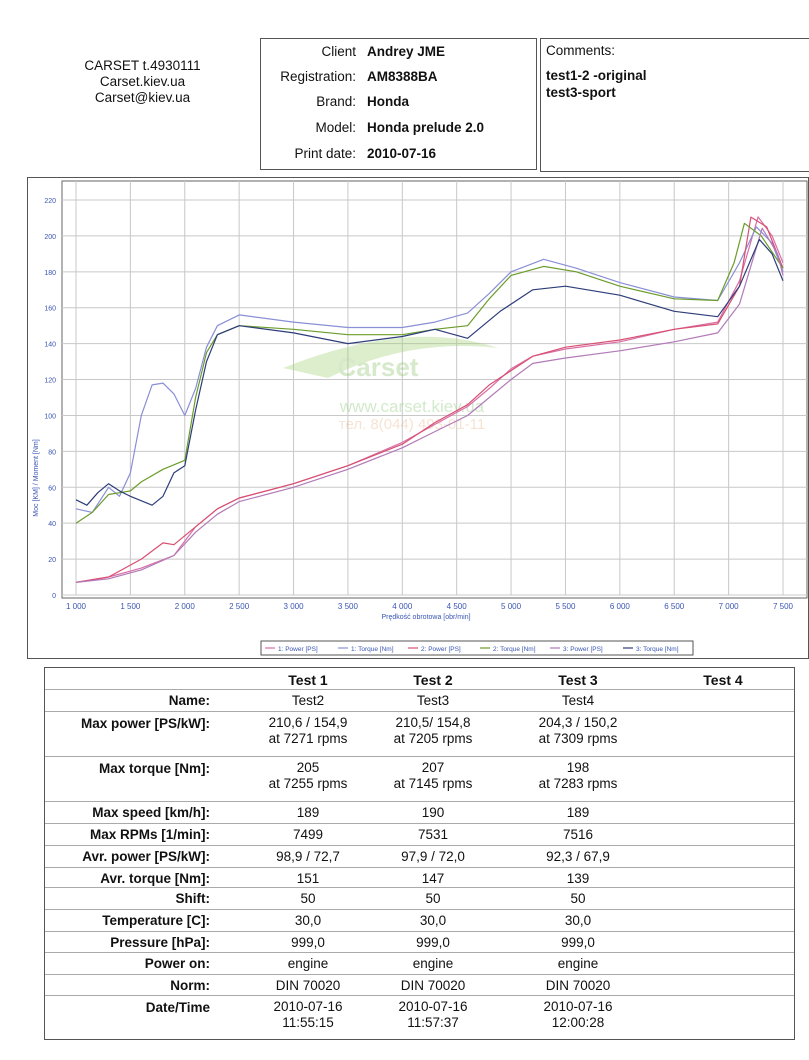 The image size is (809, 1060). What do you see at coordinates (433, 700) in the screenshot?
I see `table-cell: Test3` at bounding box center [433, 700].